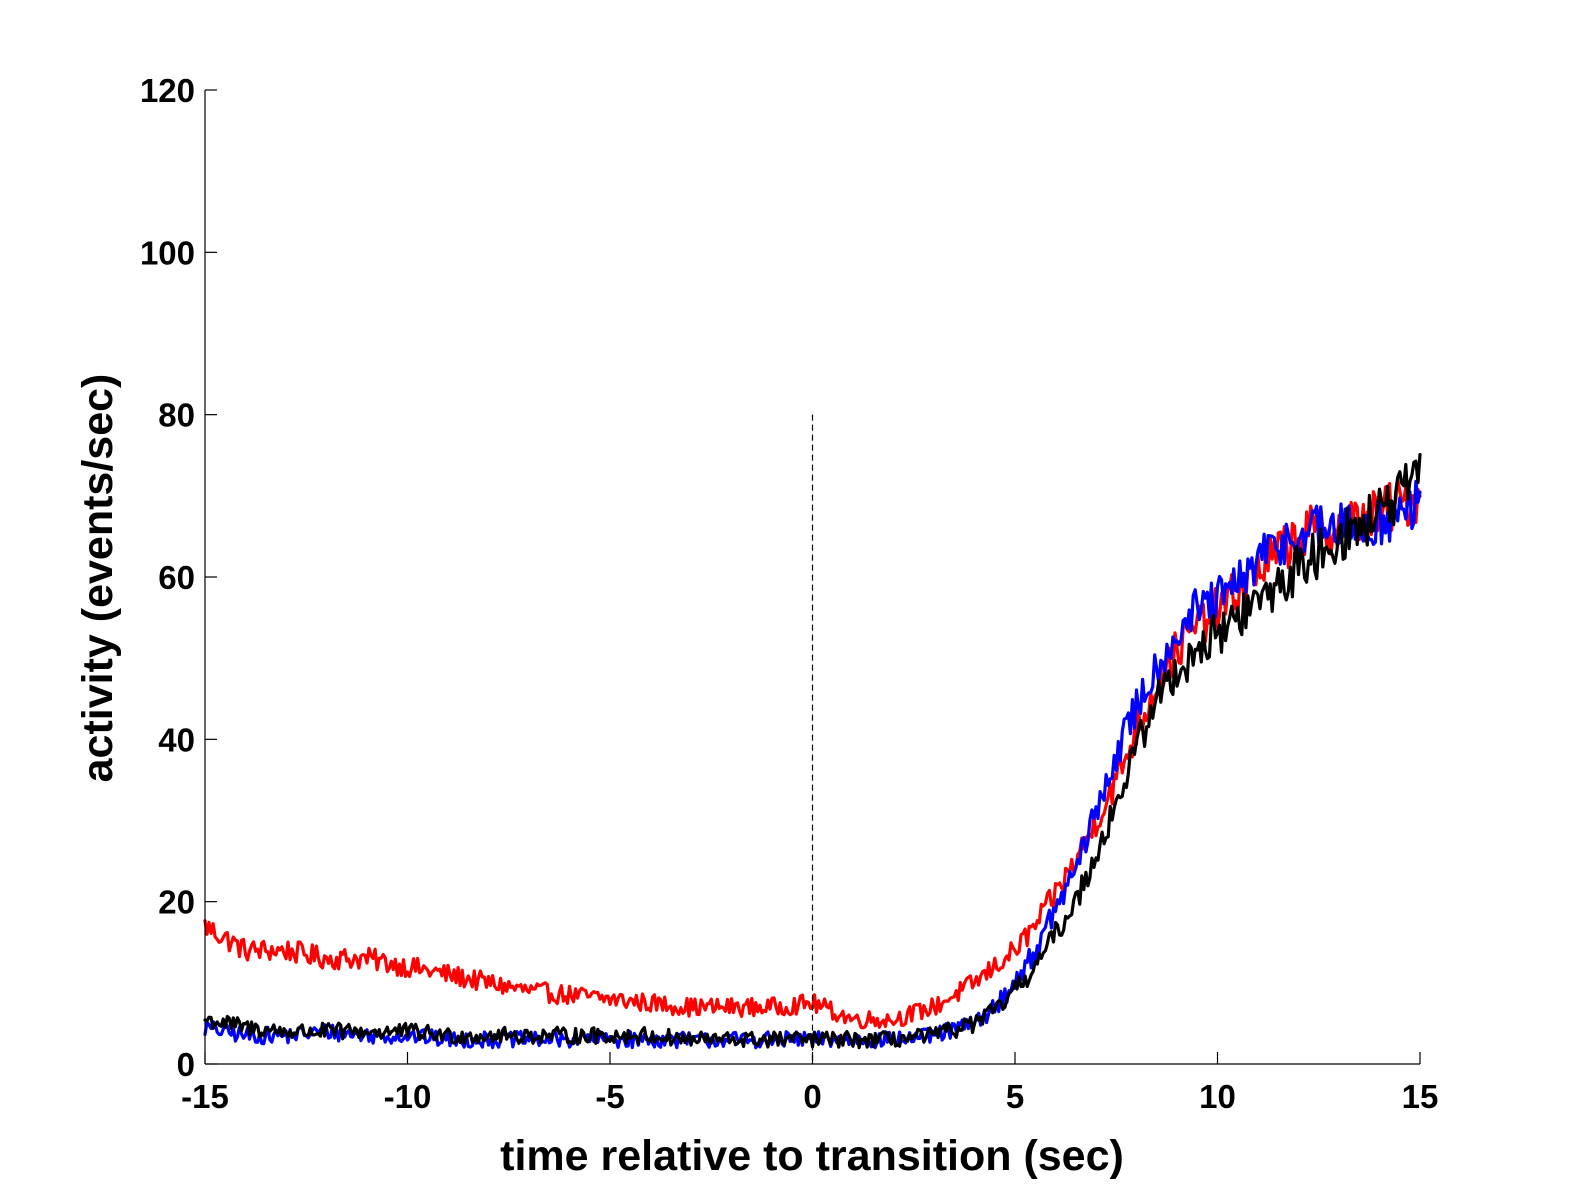  What do you see at coordinates (812, 1156) in the screenshot?
I see `x-axis-title: time relative to transition (sec)` at bounding box center [812, 1156].